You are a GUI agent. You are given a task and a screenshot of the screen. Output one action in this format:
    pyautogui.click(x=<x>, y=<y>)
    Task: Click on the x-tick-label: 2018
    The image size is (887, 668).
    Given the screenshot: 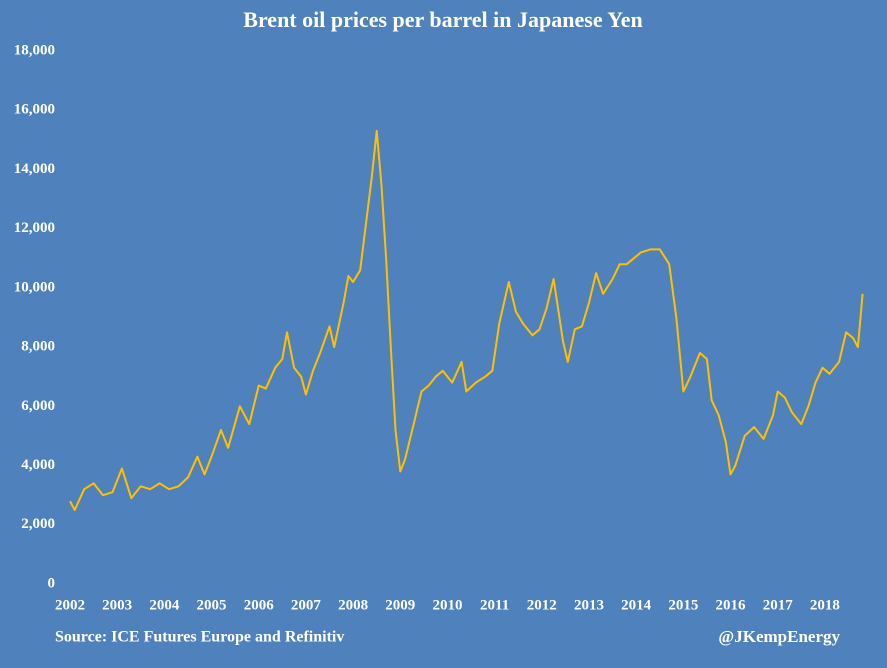 What is the action you would take?
    pyautogui.click(x=825, y=605)
    